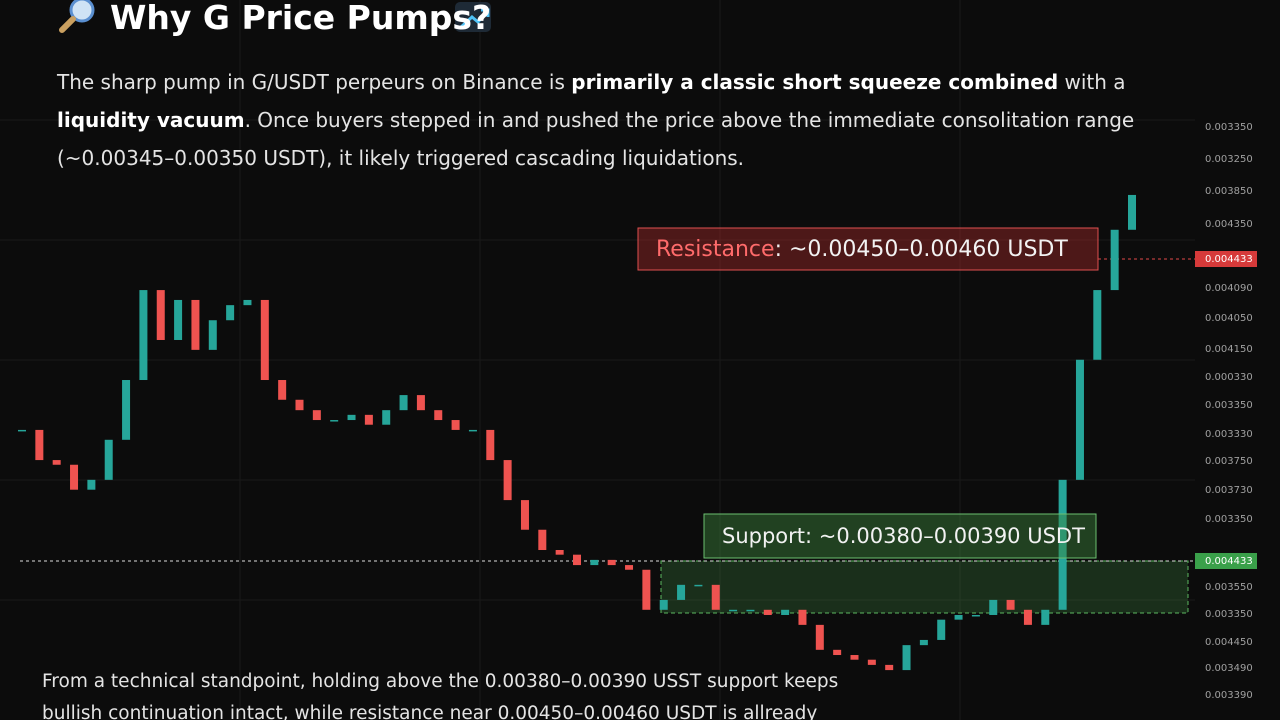  I want to click on axis-label: 0.004090, so click(1229, 288).